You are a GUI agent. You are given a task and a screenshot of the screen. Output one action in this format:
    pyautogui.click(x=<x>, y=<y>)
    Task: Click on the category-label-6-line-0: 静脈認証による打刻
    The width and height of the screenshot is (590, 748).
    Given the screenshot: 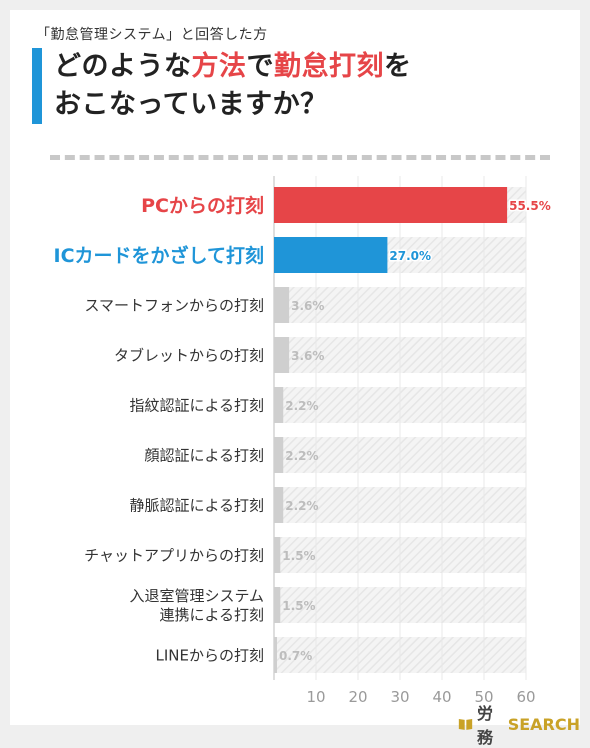 What is the action you would take?
    pyautogui.click(x=196, y=505)
    